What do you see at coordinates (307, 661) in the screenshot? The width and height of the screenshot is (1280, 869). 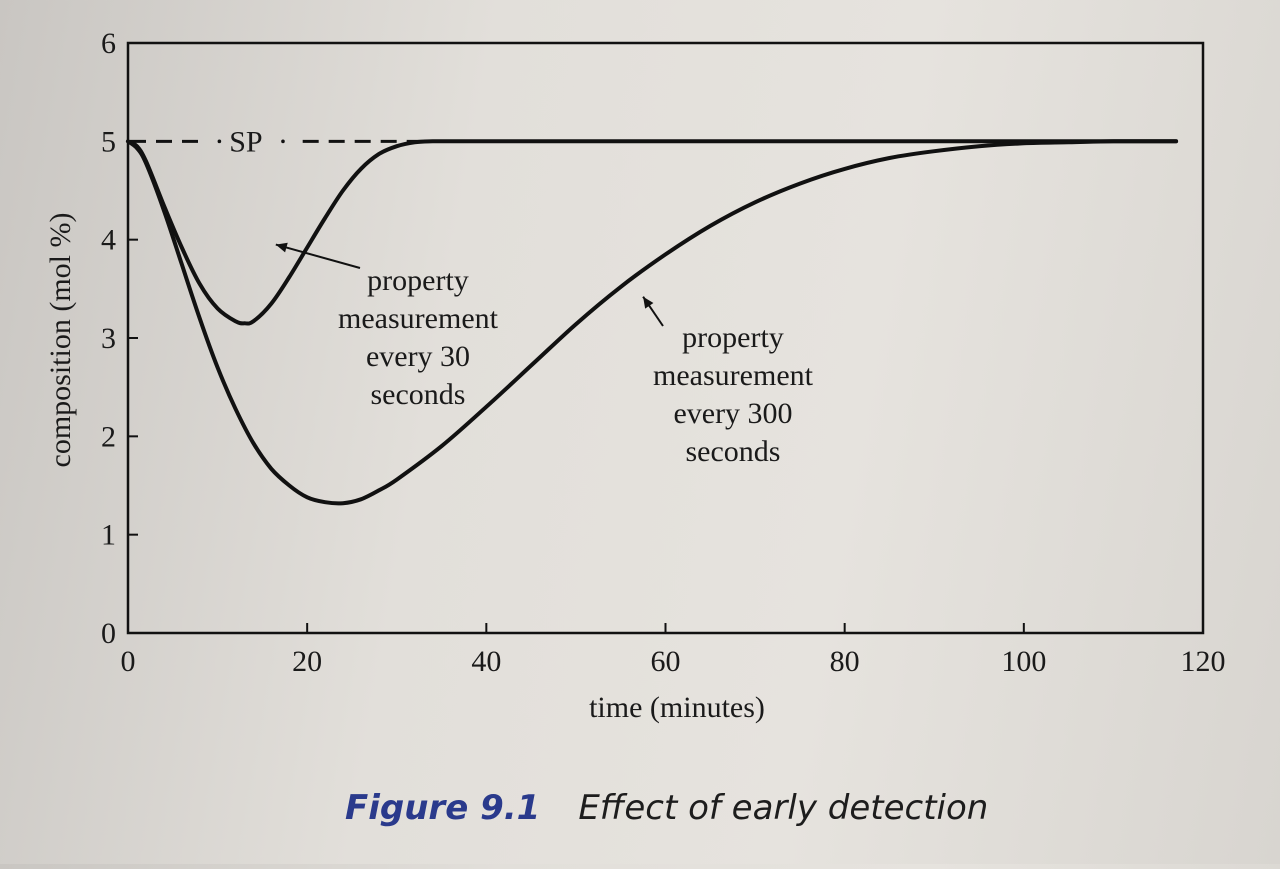 I see `x-tick-label: 20` at bounding box center [307, 661].